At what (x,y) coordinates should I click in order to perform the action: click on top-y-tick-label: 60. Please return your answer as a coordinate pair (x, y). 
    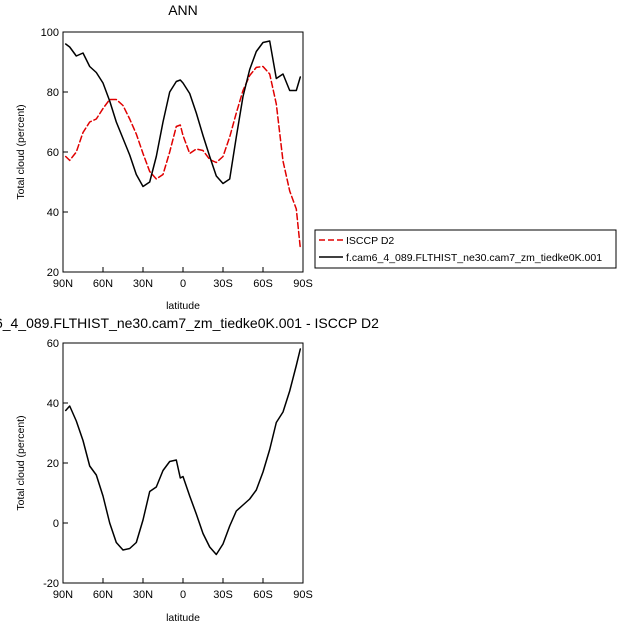
    Looking at the image, I should click on (53, 153).